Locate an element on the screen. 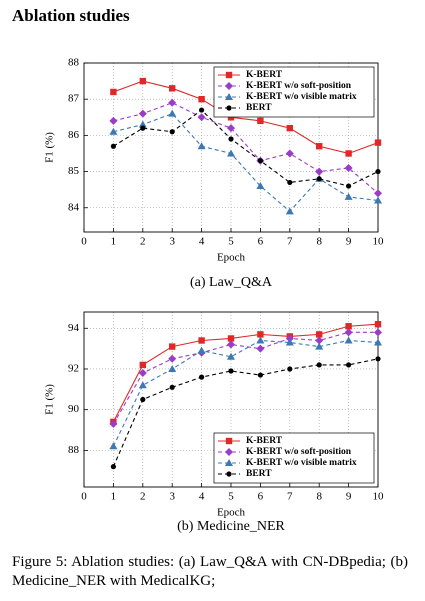 Image resolution: width=425 pixels, height=601 pixels. y-axis-label: F1 (%) is located at coordinates (50, 147).